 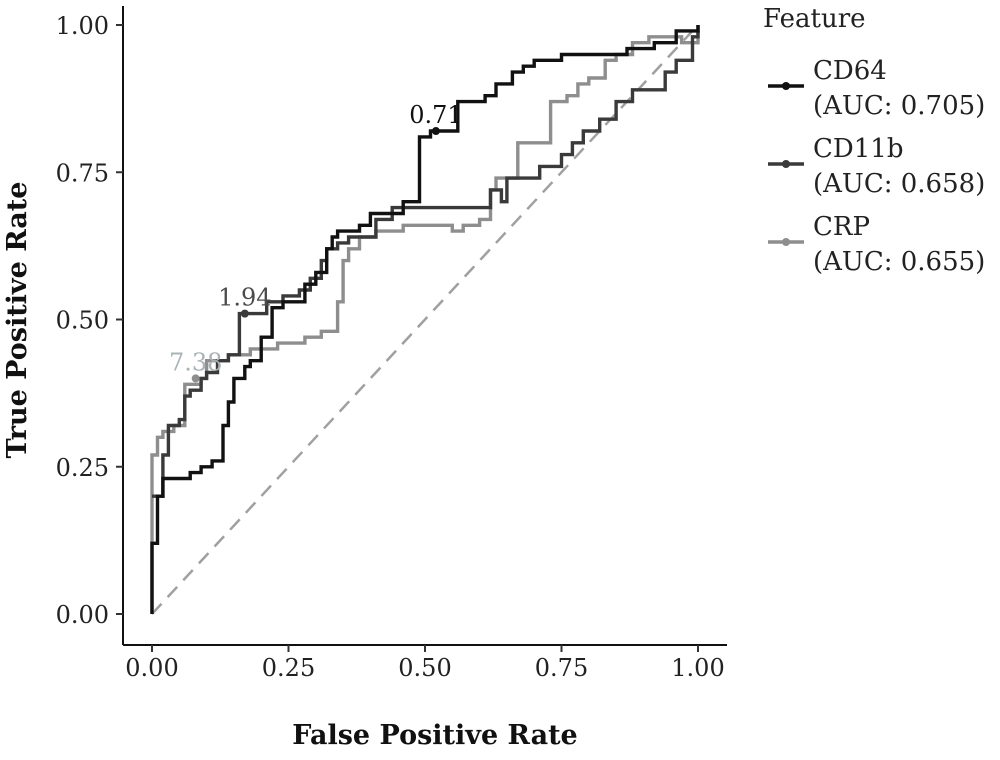 What do you see at coordinates (244, 313) in the screenshot?
I see `threshold-point-cd11b` at bounding box center [244, 313].